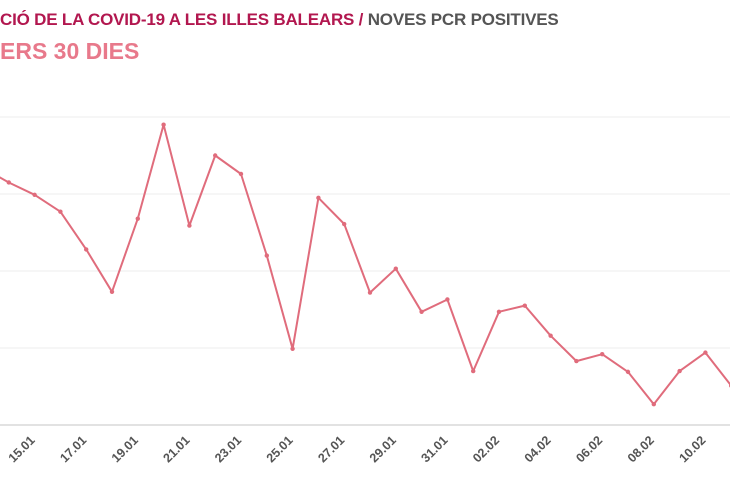  I want to click on chart-title-metric: NOVES PCR POSITIVES, so click(463, 19).